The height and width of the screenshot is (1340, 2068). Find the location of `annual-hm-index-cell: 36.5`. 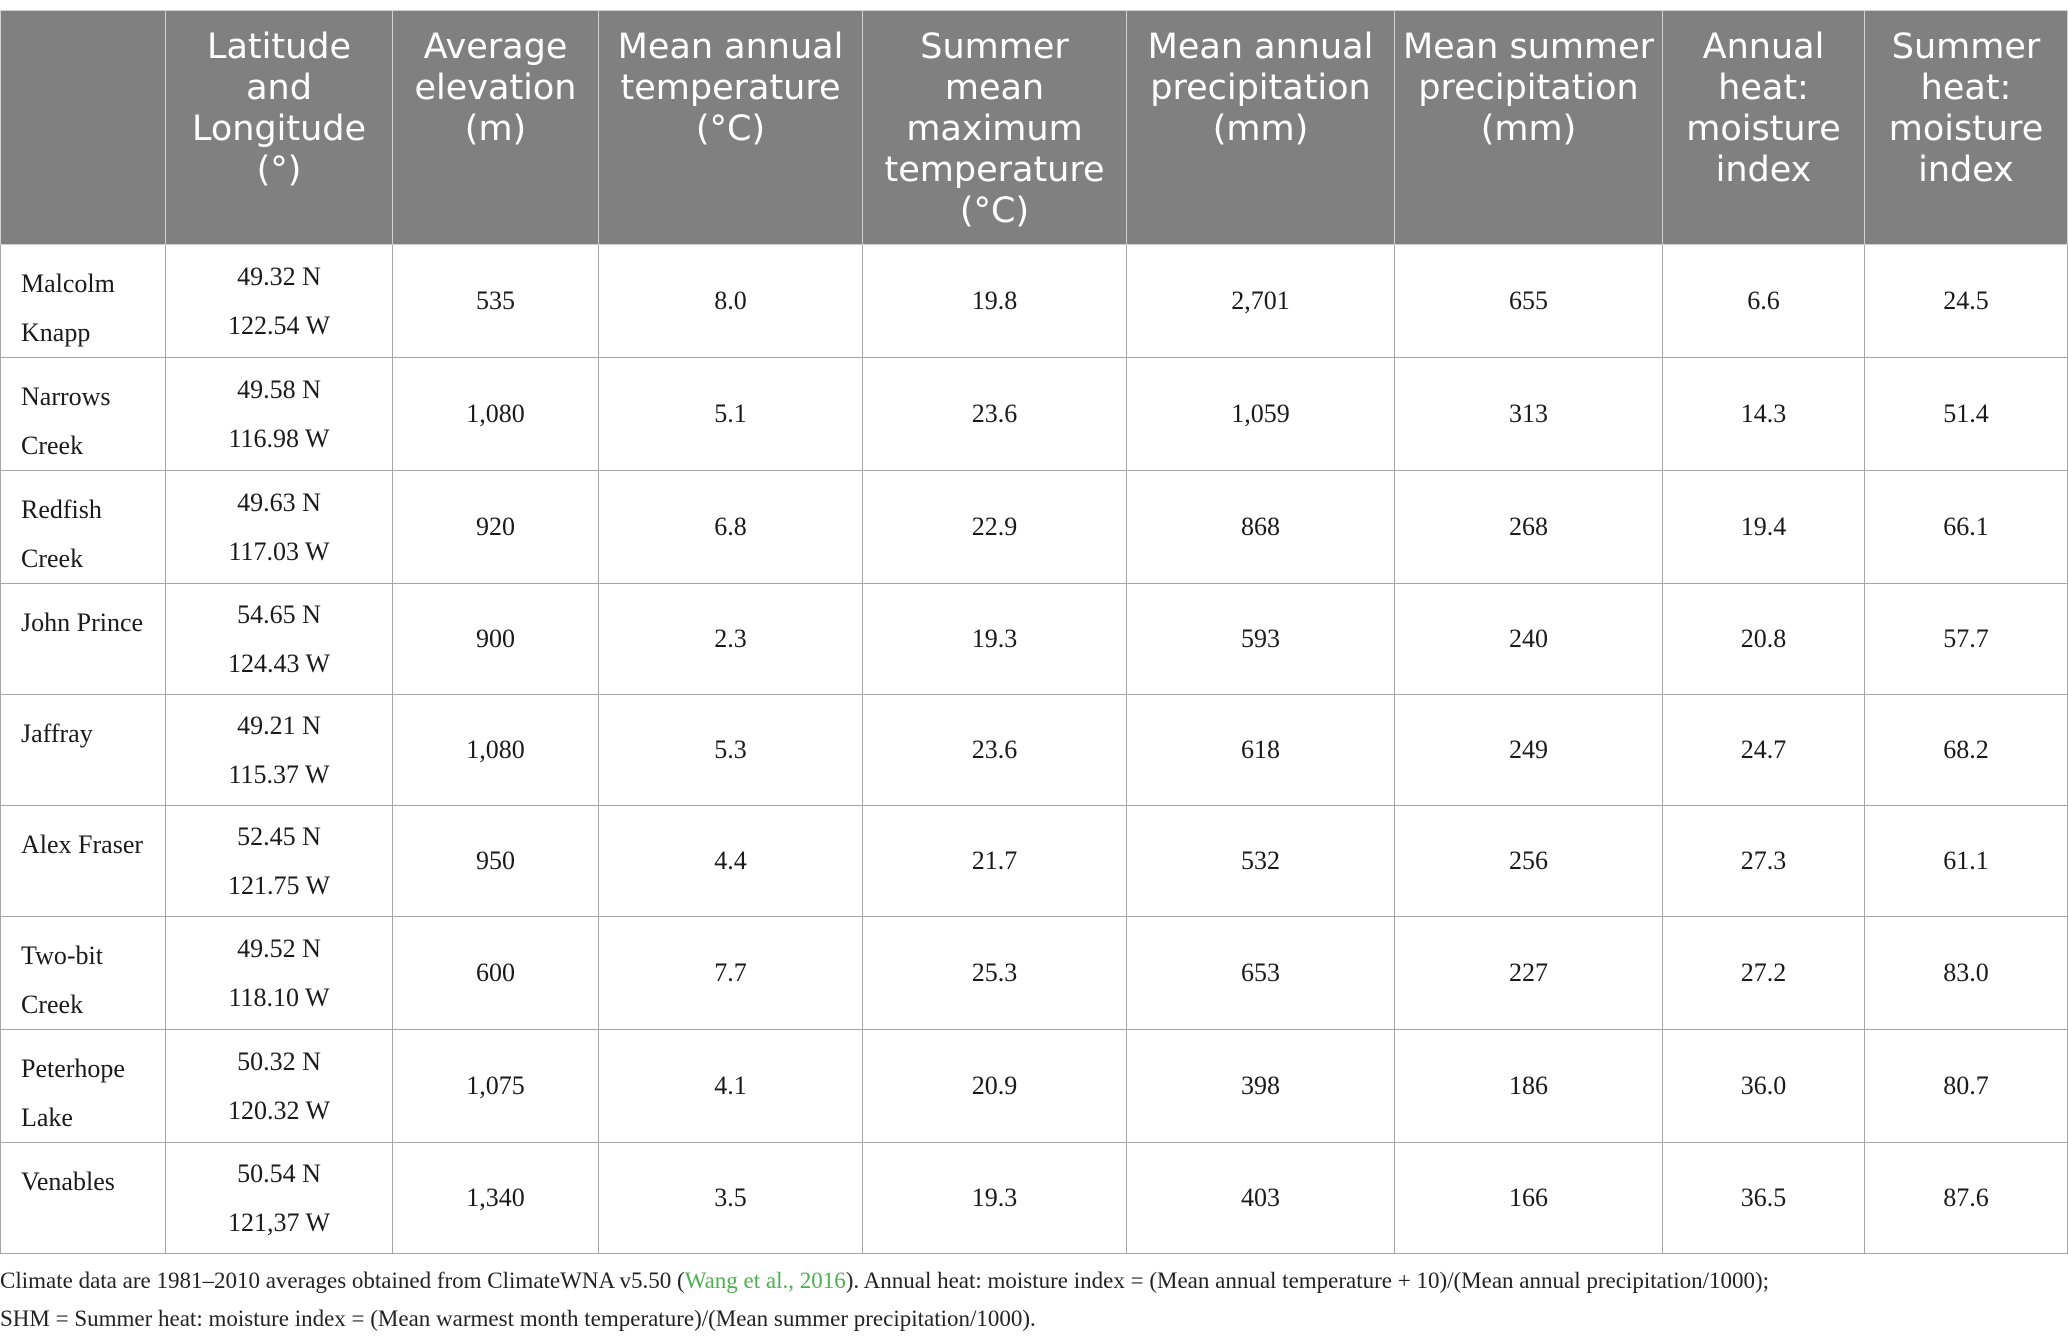

annual-hm-index-cell: 36.5 is located at coordinates (1763, 1198).